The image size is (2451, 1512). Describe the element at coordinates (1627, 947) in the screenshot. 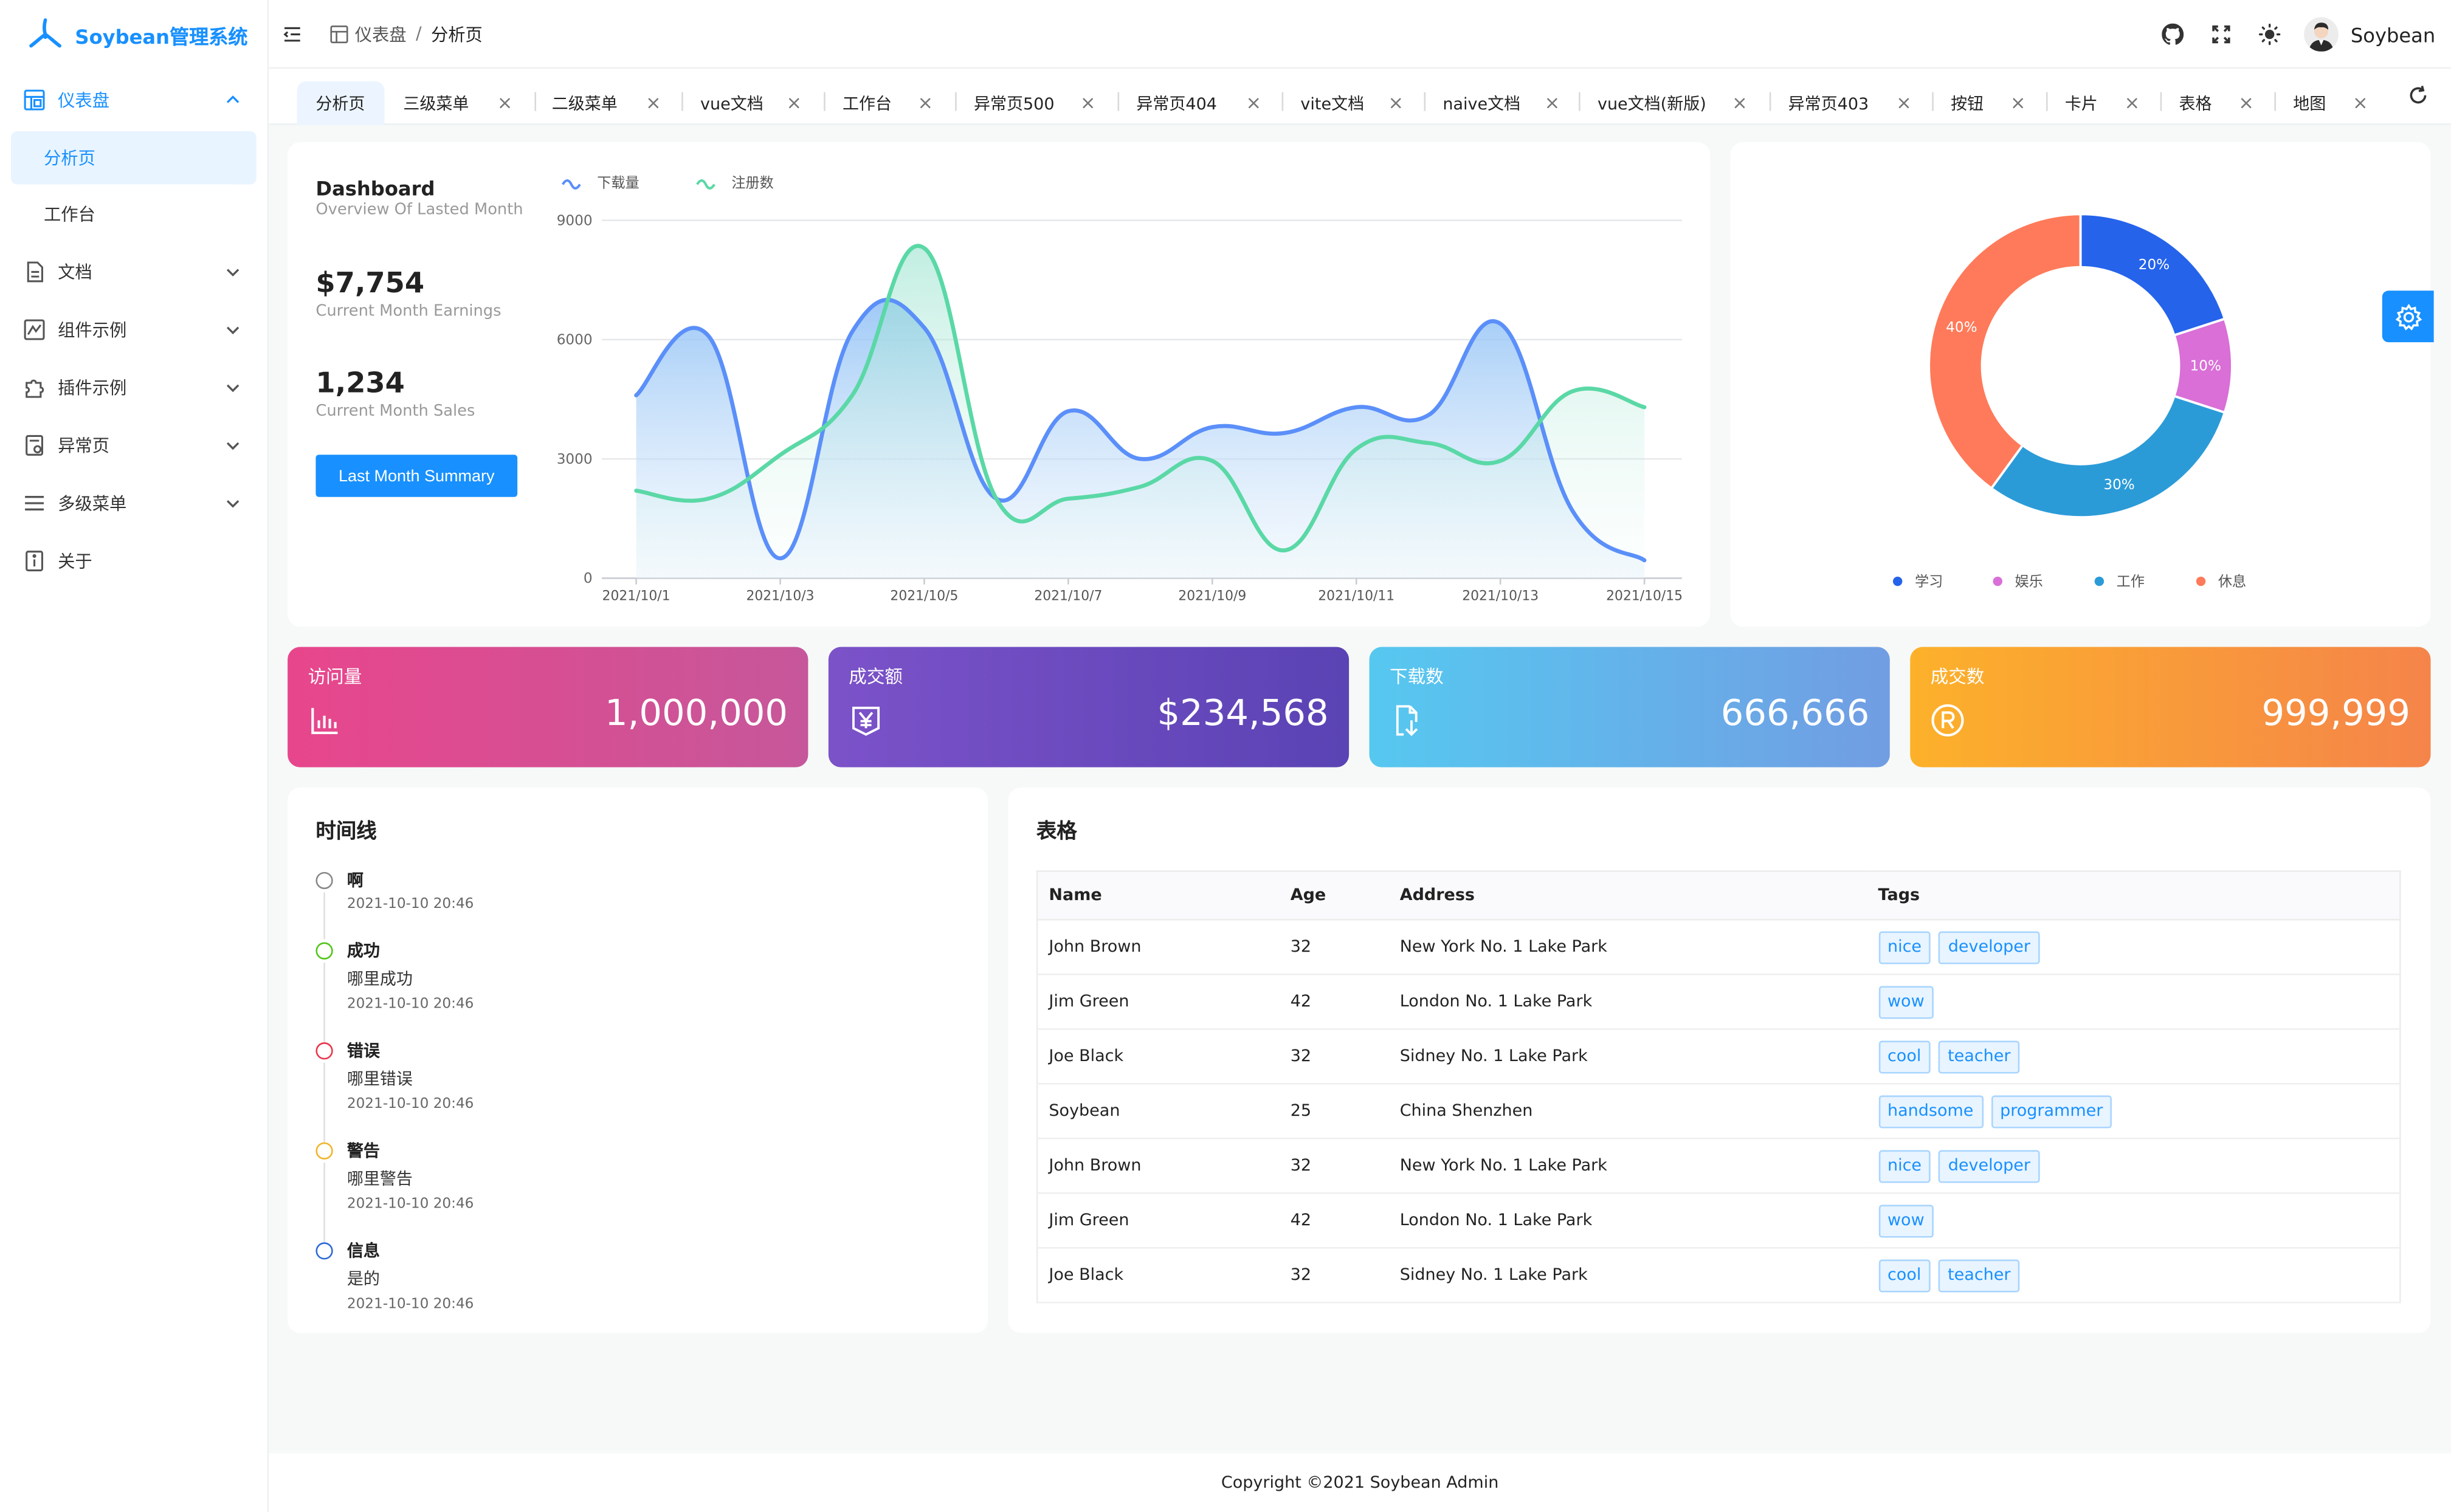

I see `cell-address: New York No. 1 Lake Park` at that location.